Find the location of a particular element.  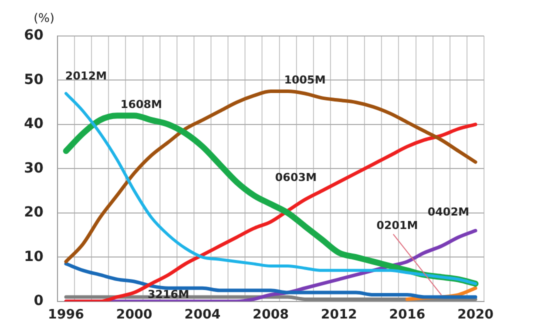

series-label: 2012M is located at coordinates (86, 76).